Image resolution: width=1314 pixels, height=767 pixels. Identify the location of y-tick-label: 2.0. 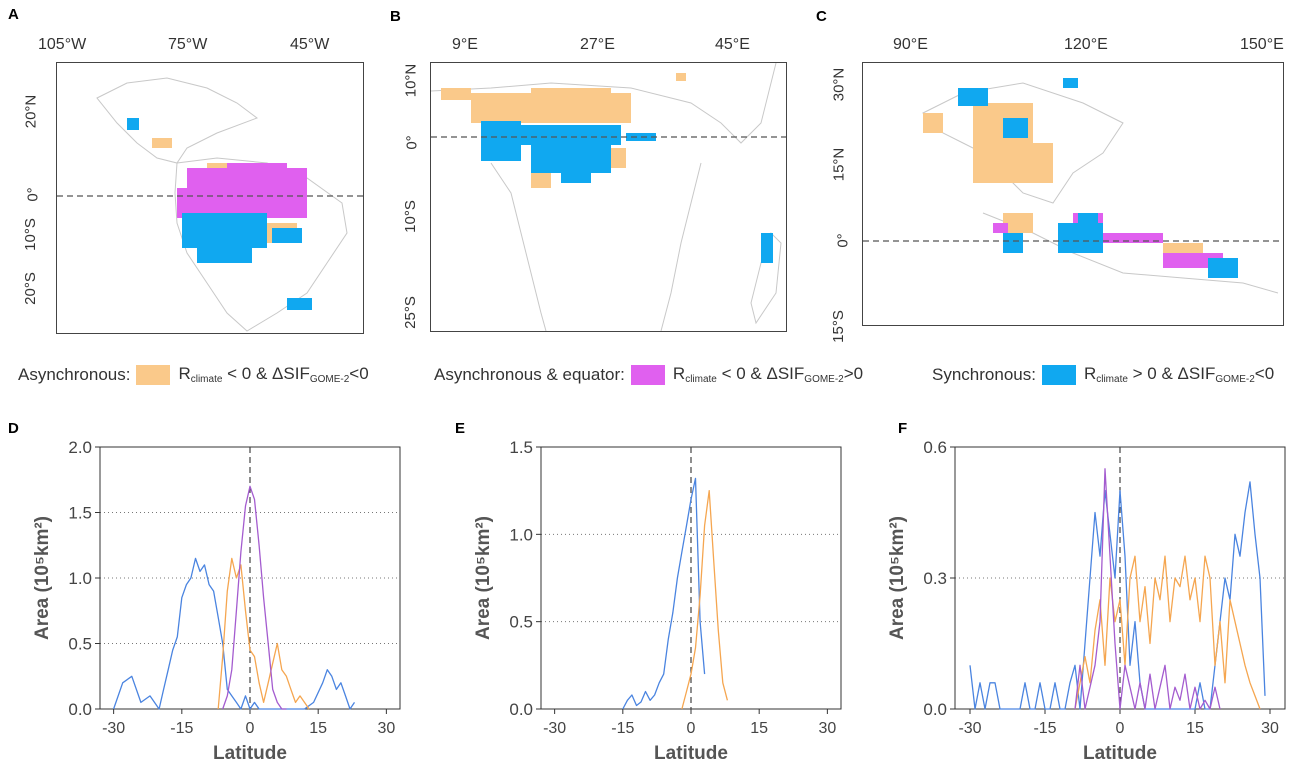
(80, 447).